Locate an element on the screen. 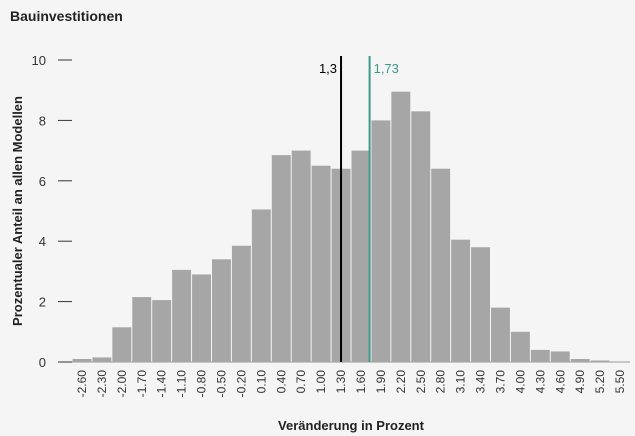 The height and width of the screenshot is (436, 635). x-tick-label: -1.70 is located at coordinates (142, 384).